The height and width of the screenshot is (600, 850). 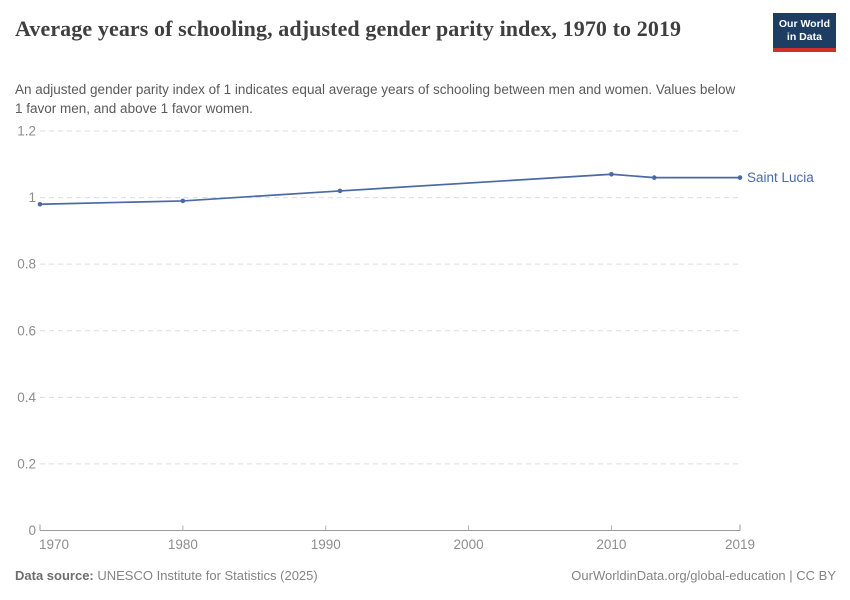 I want to click on x-tick-label-1970: 1970, so click(x=54, y=544).